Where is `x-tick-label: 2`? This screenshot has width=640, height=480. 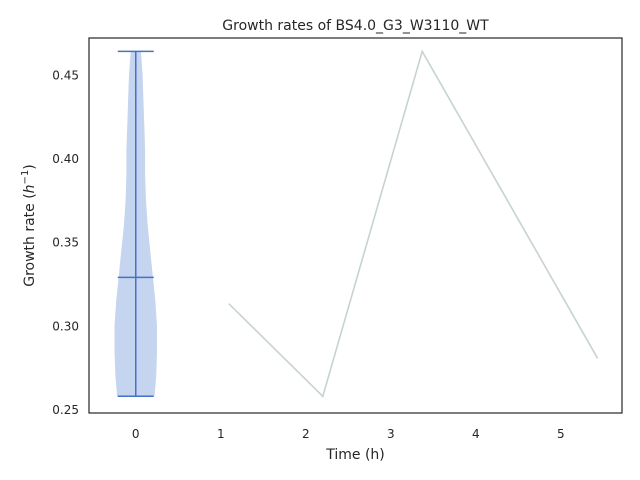
x-tick-label: 2 is located at coordinates (306, 434).